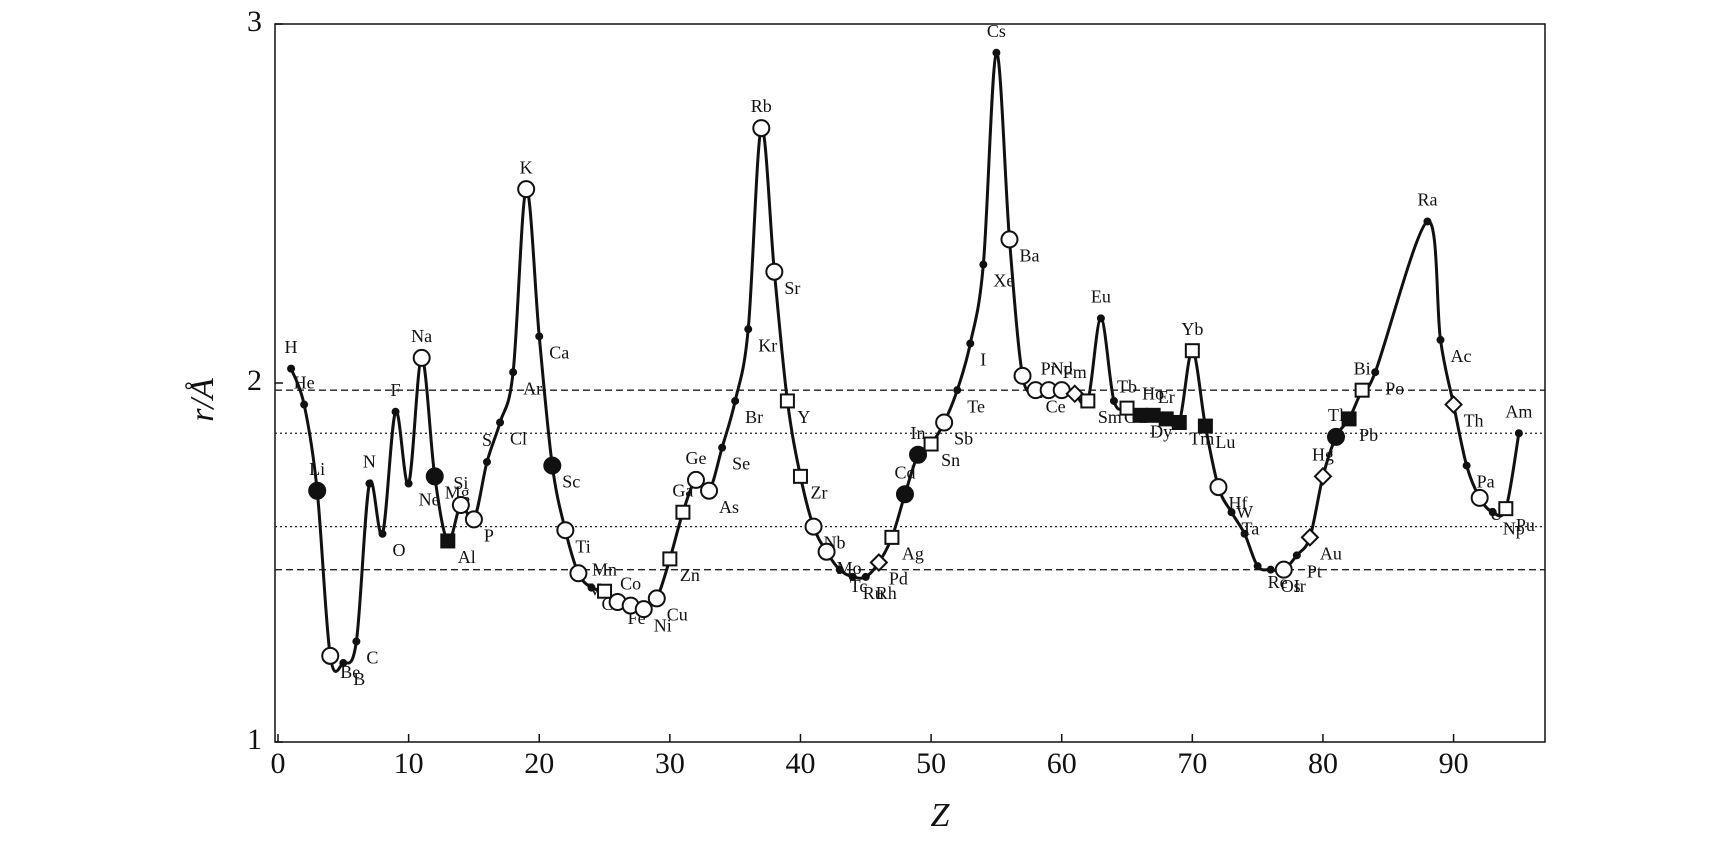 This screenshot has height=854, width=1714. Describe the element at coordinates (729, 507) in the screenshot. I see `point-label: As` at that location.